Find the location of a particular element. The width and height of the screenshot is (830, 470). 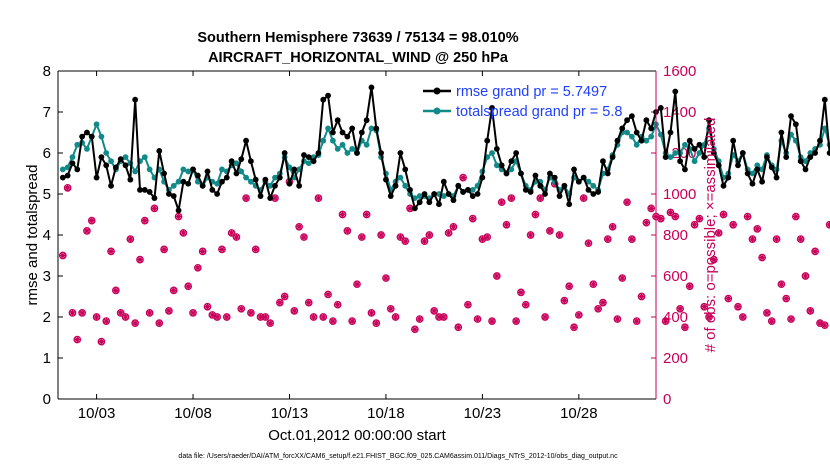

legend-totalspread-label: totalspread grand pr = 5.8 is located at coordinates (539, 112).